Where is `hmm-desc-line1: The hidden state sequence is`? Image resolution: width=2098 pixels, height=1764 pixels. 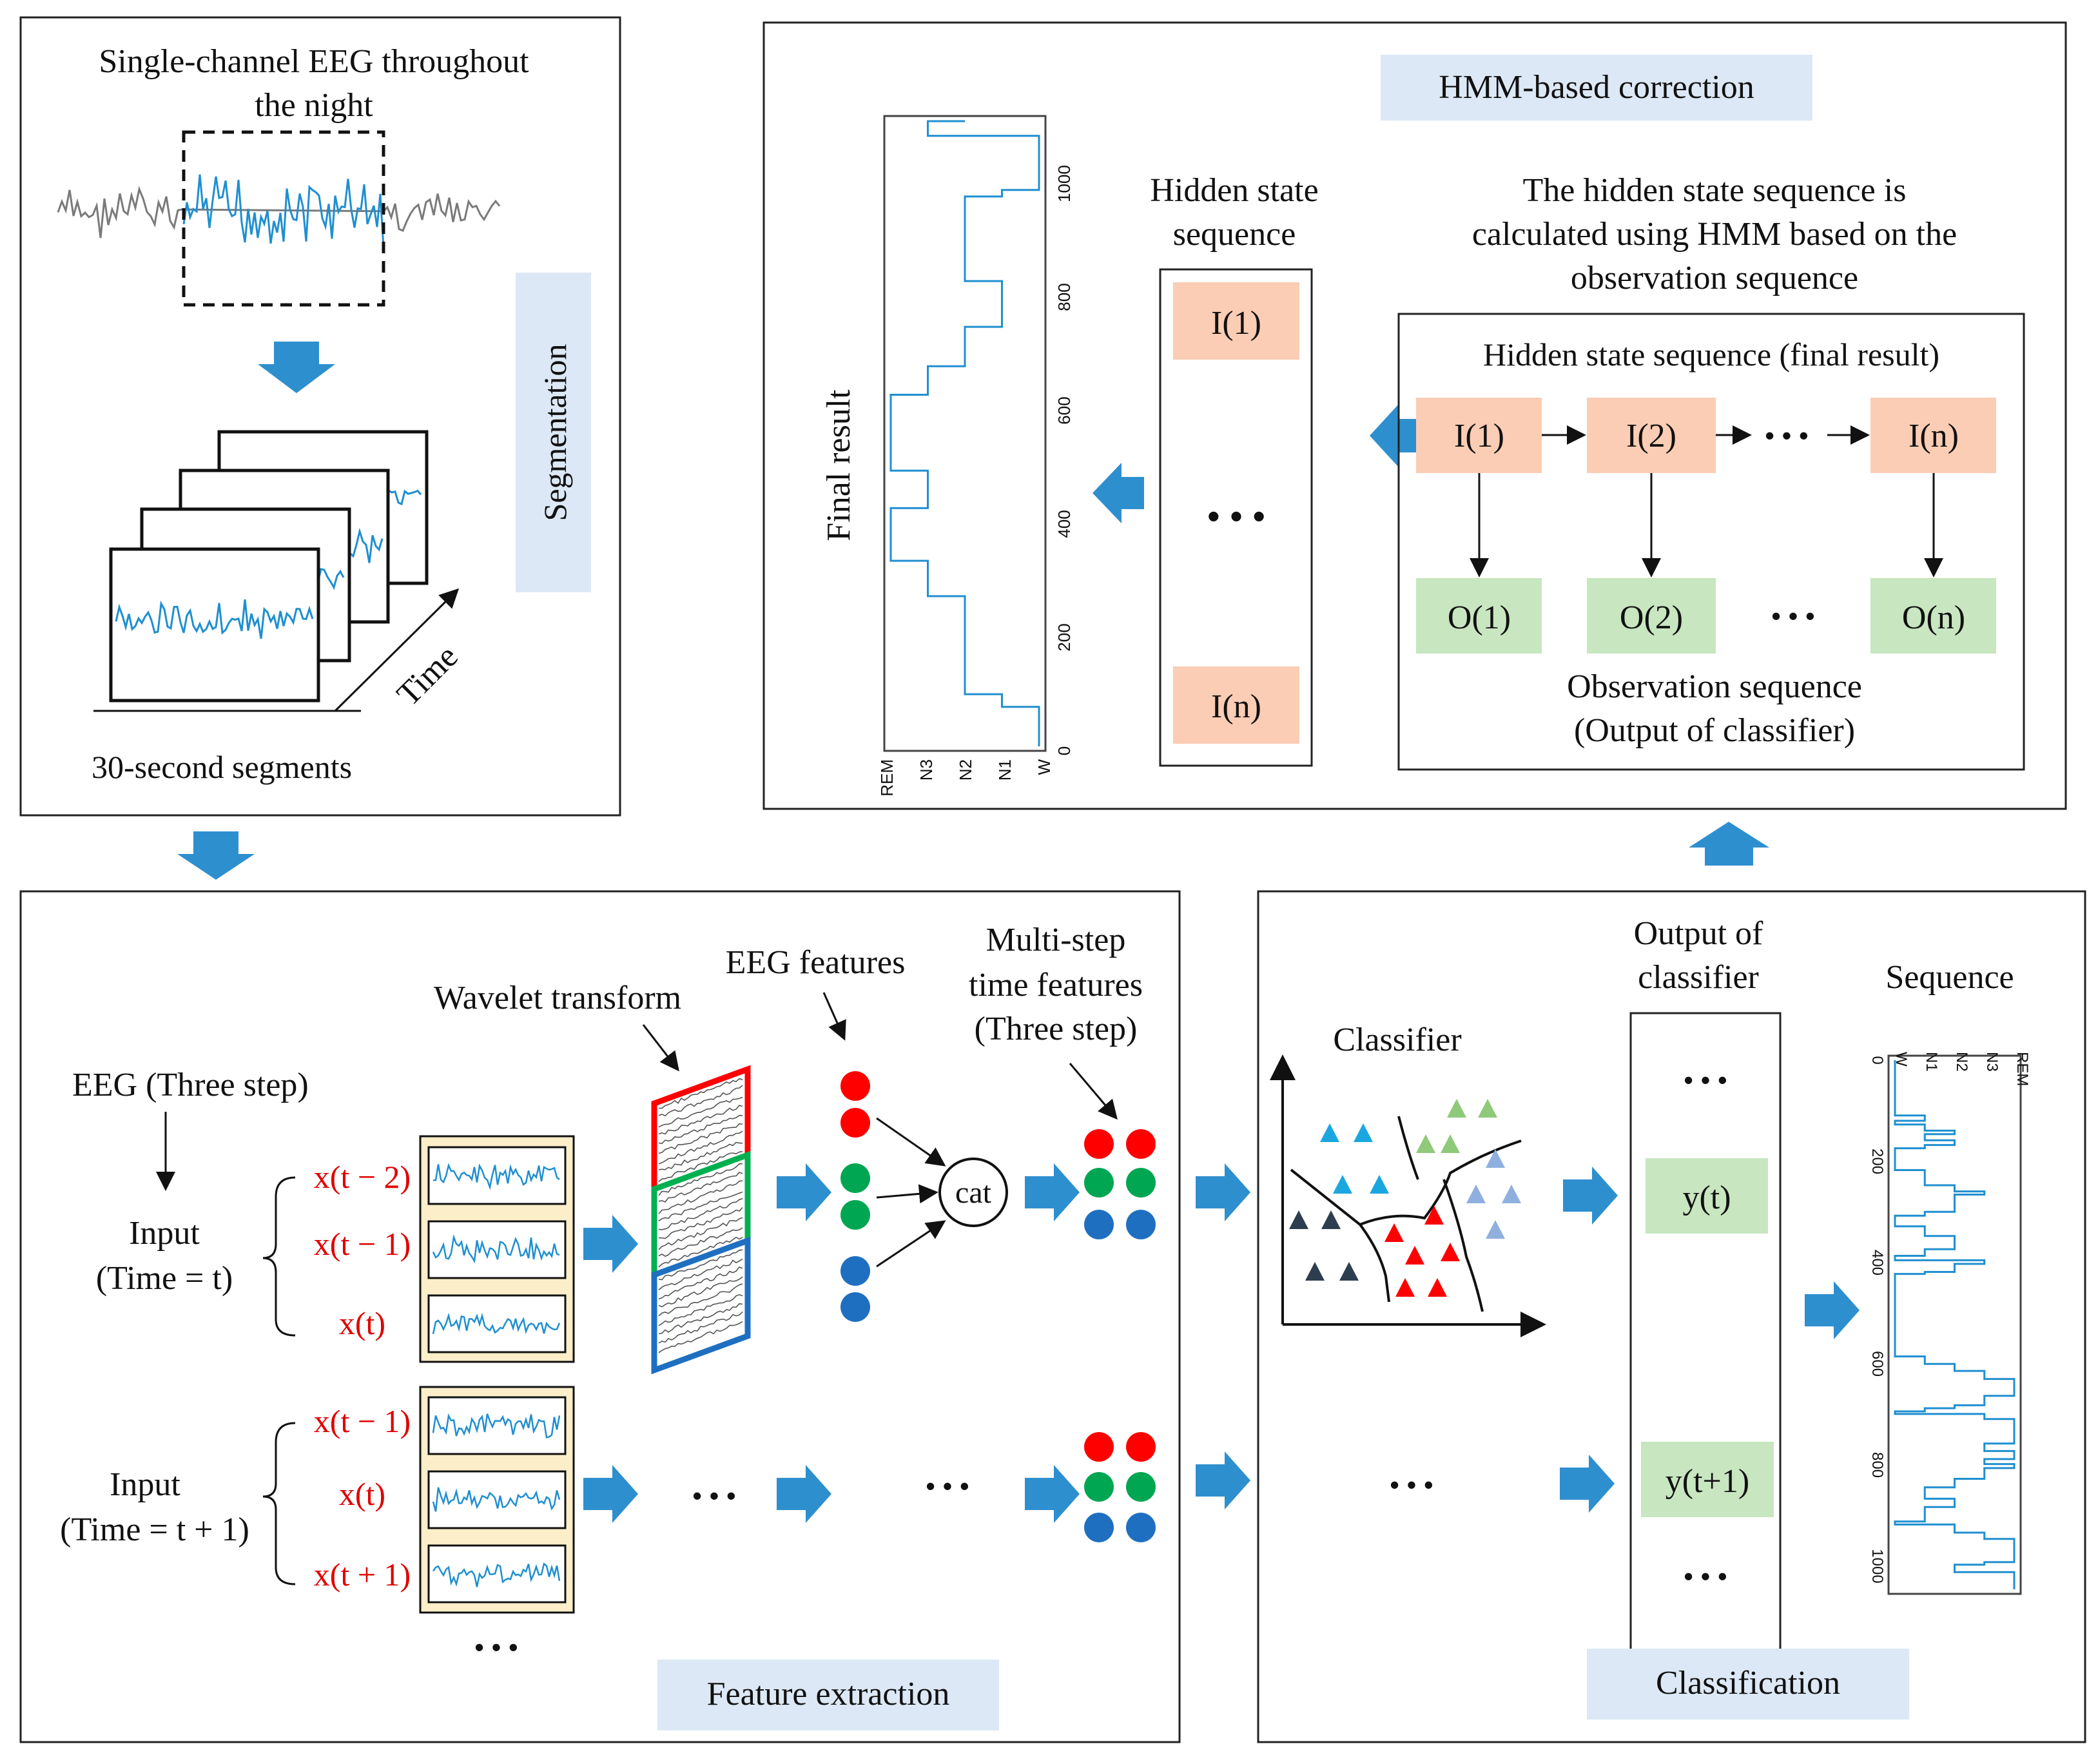
hmm-desc-line1: The hidden state sequence is is located at coordinates (1715, 190).